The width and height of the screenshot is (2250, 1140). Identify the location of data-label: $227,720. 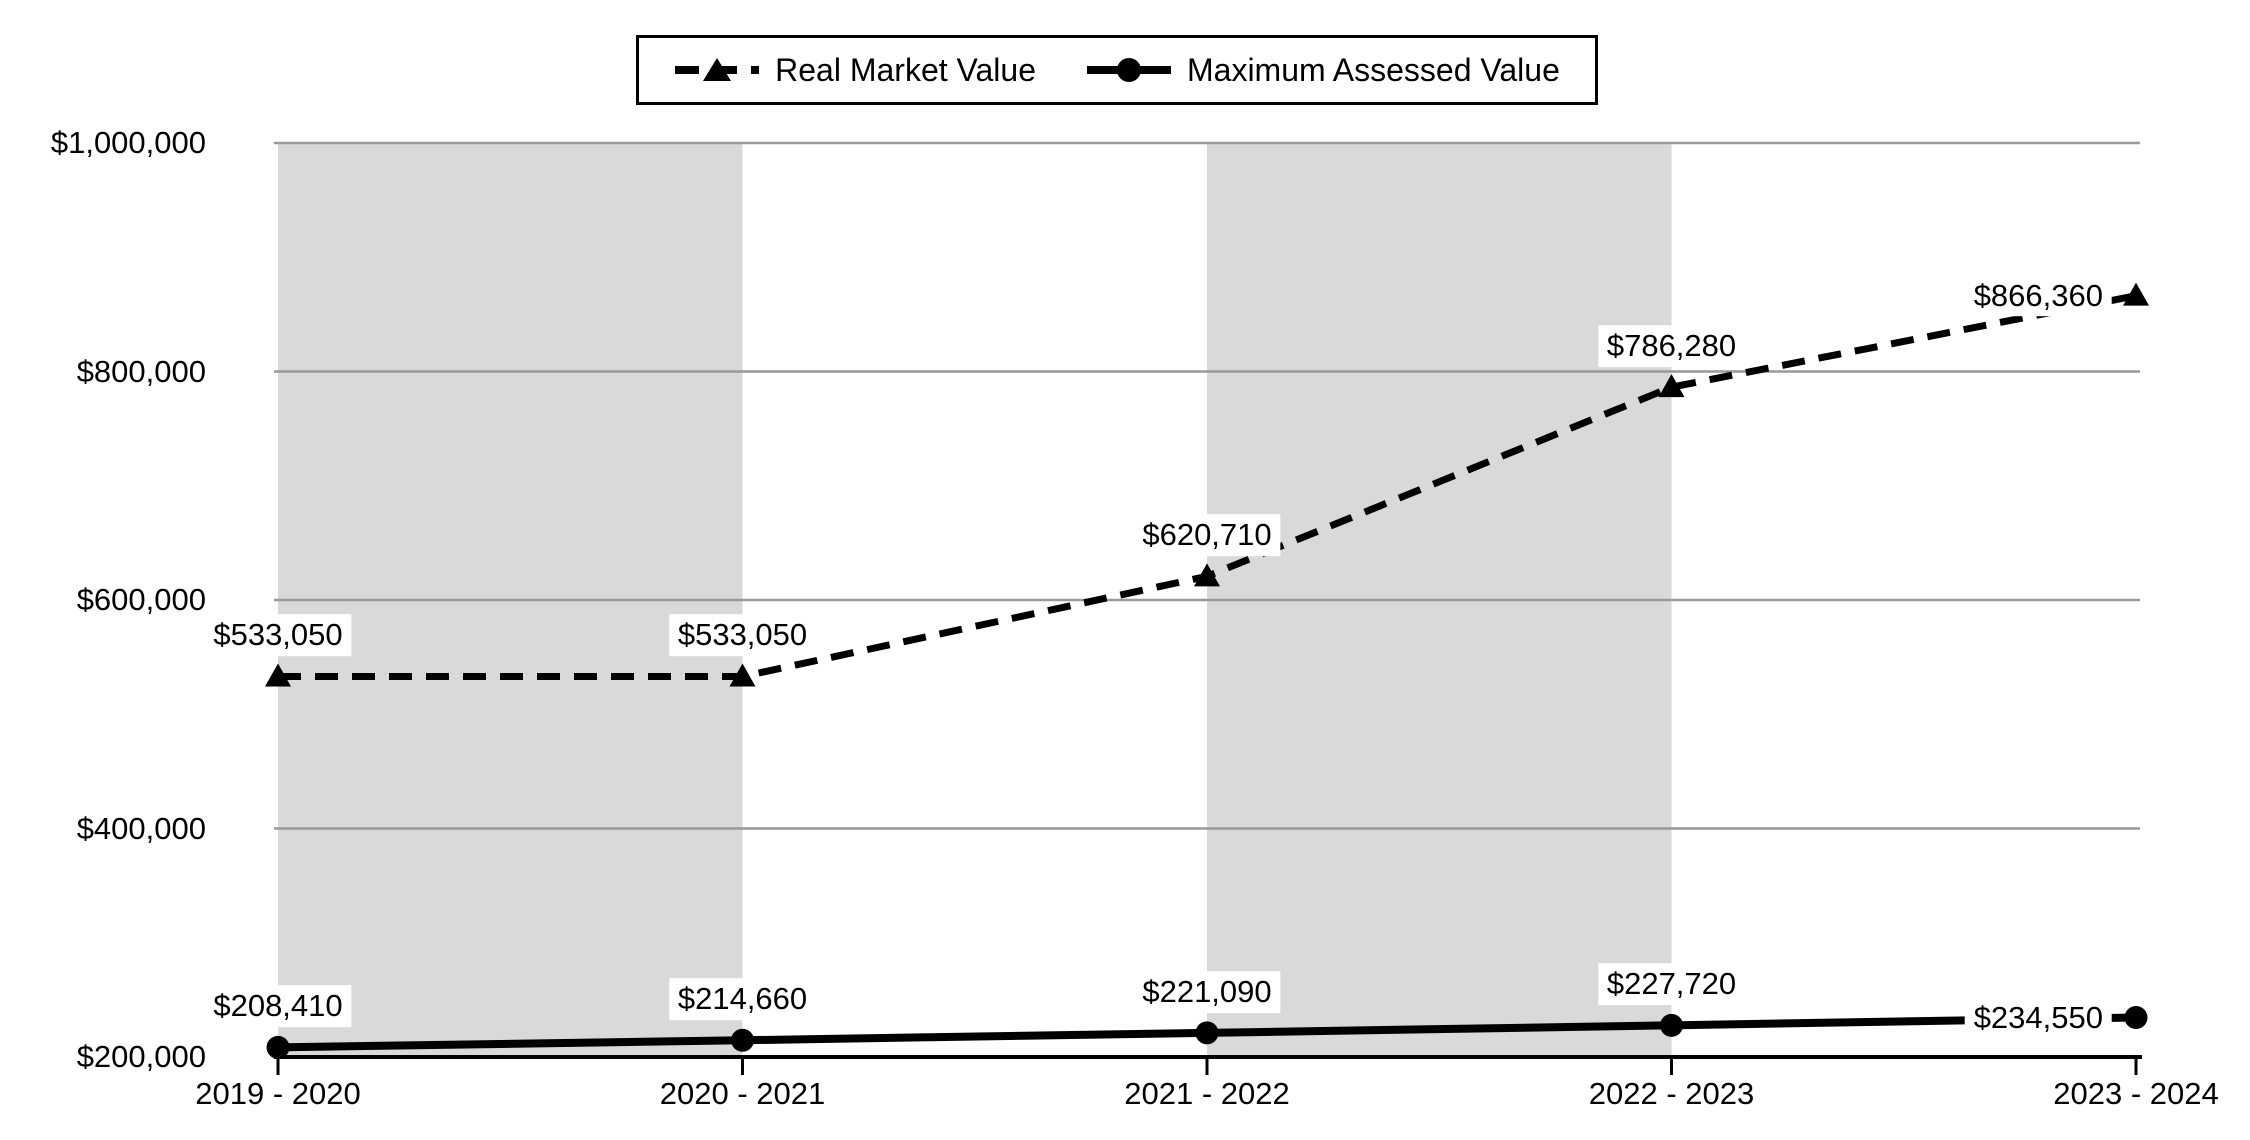
(1671, 984).